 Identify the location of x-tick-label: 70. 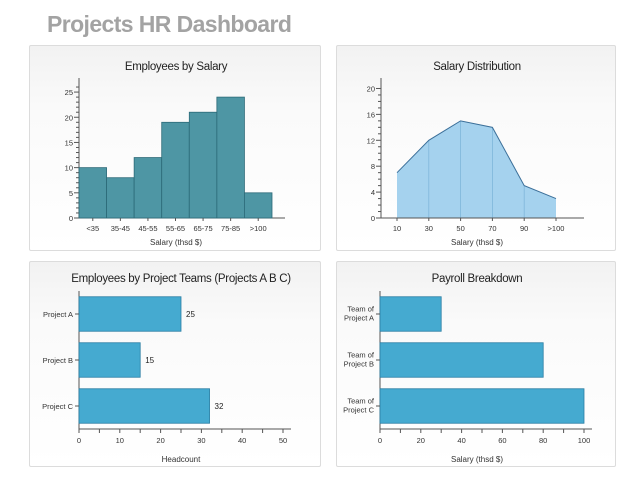
(492, 228).